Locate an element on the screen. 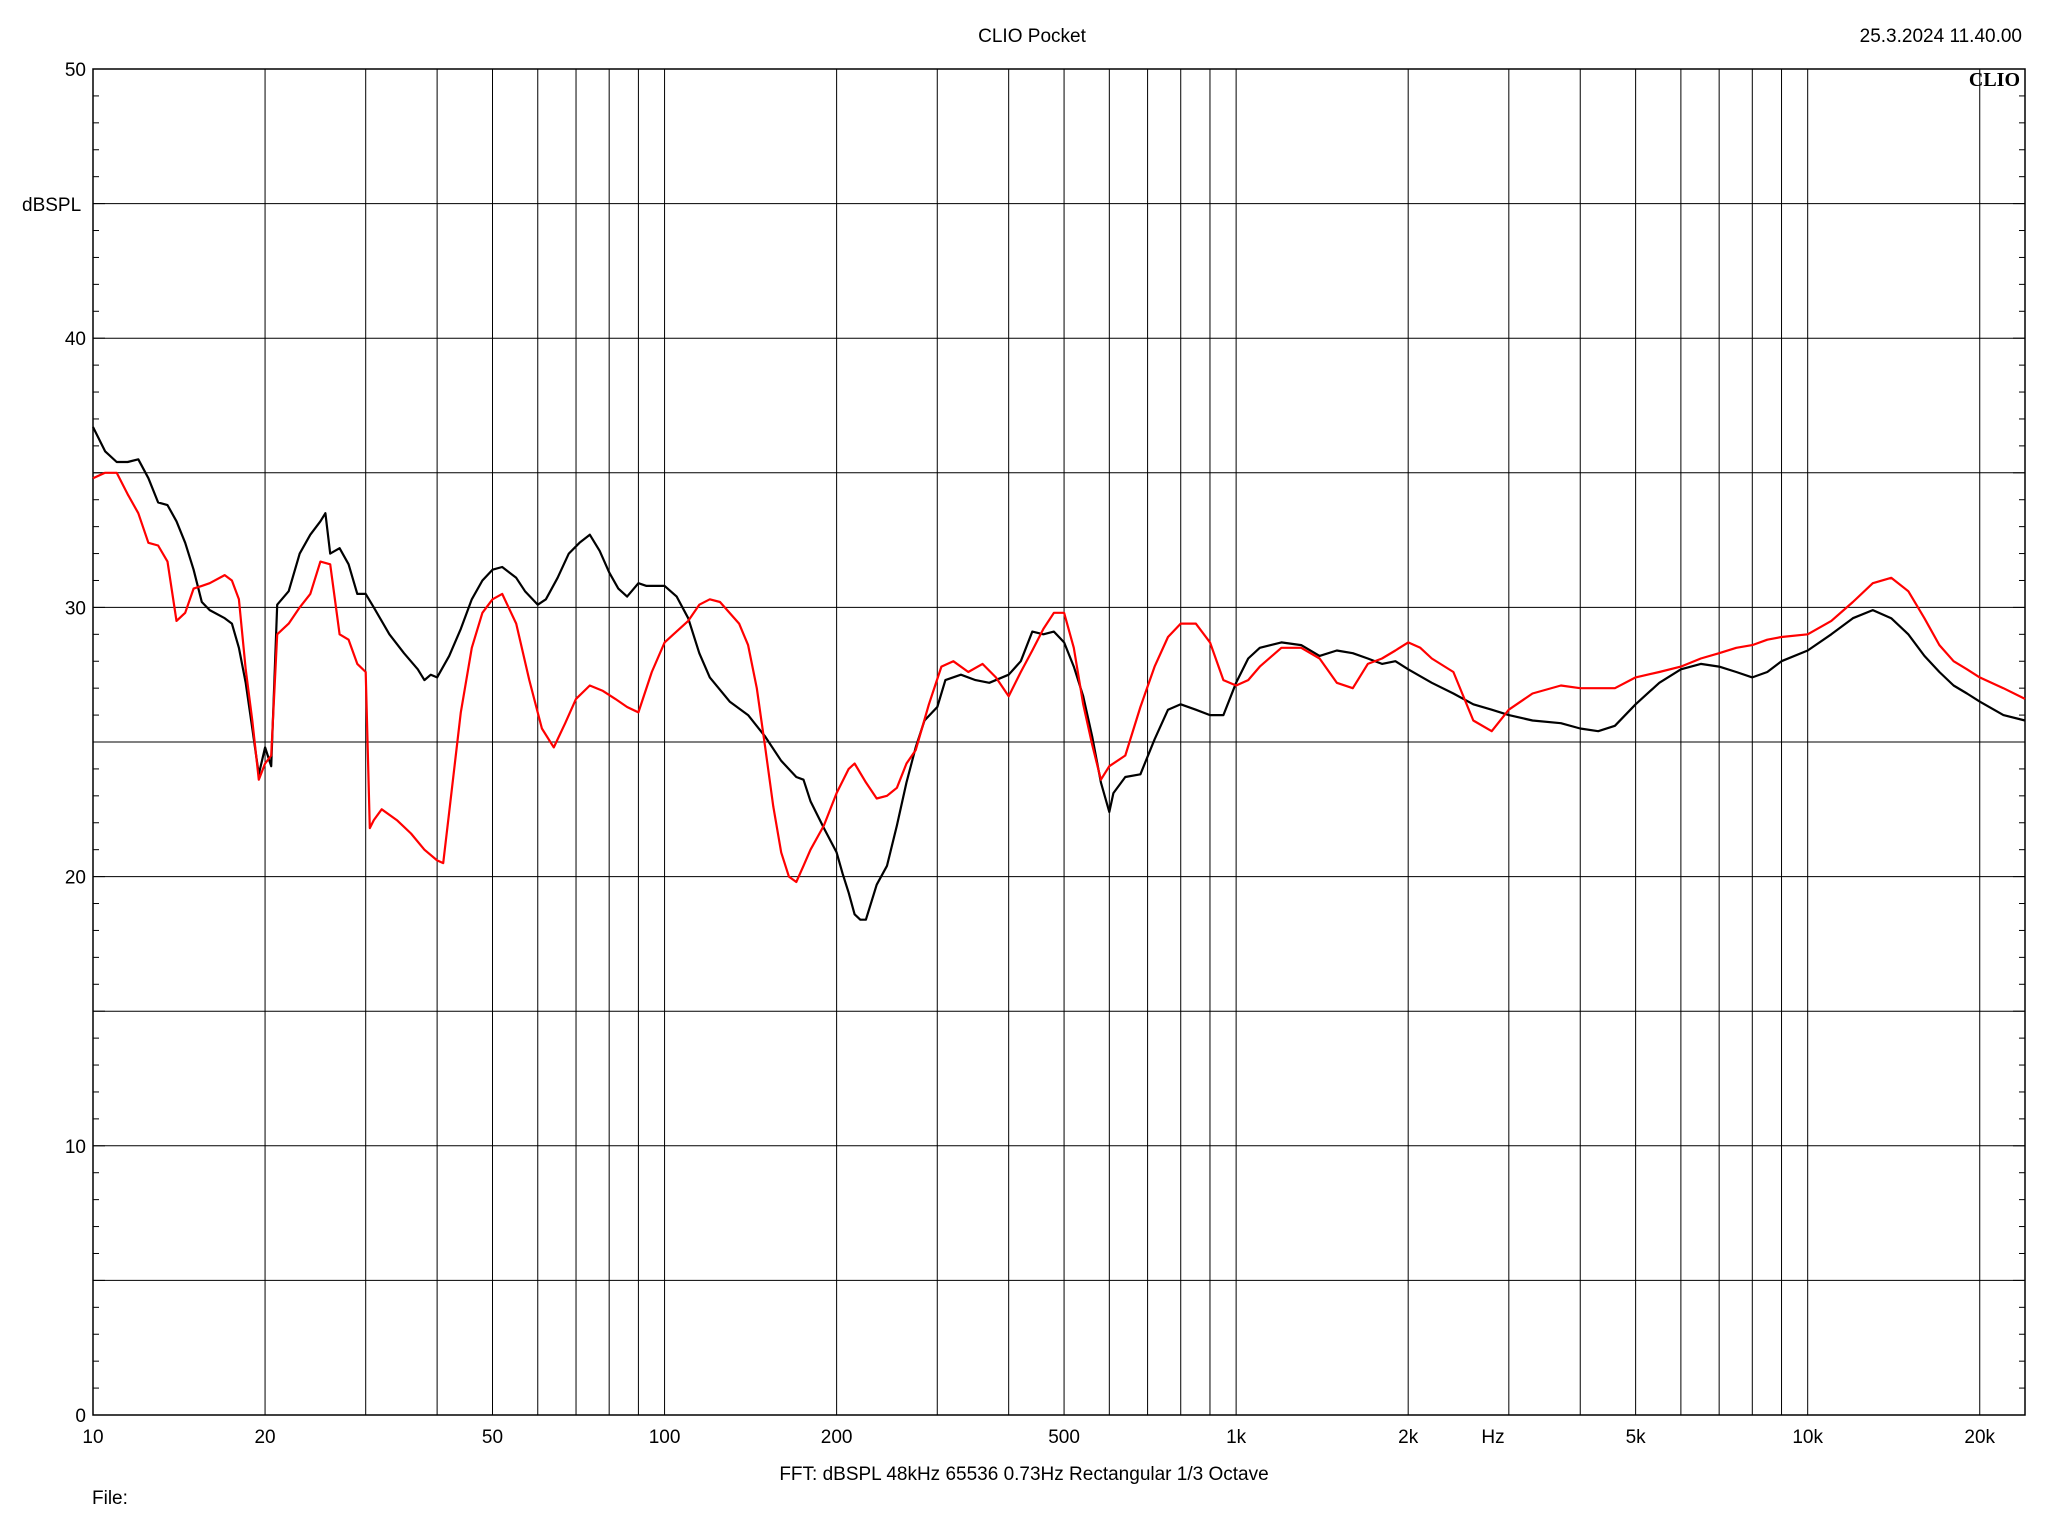  x-tick-label: 100 is located at coordinates (665, 1437).